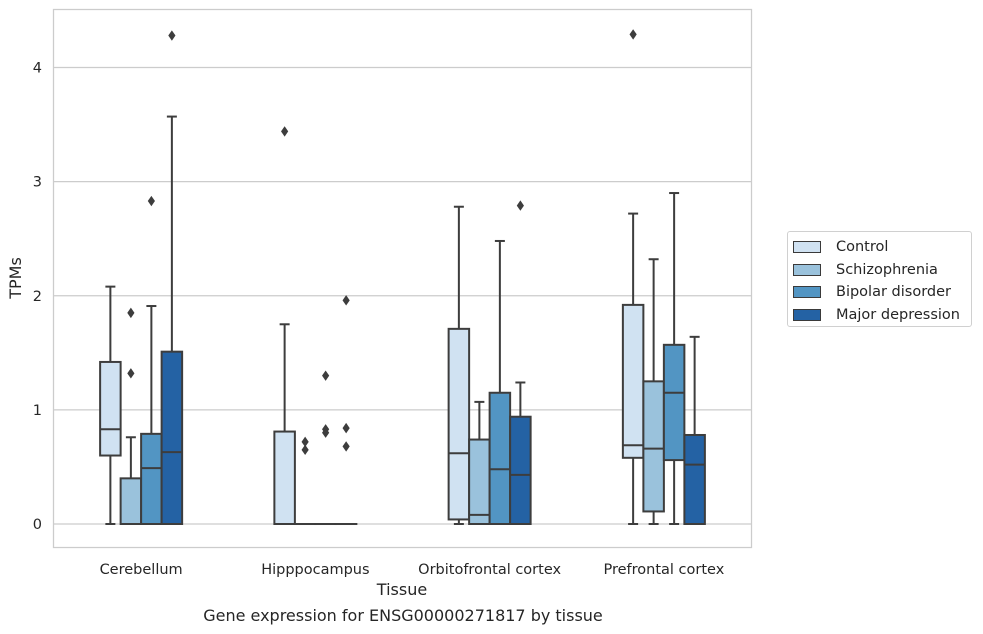 The image size is (983, 634). What do you see at coordinates (898, 314) in the screenshot?
I see `legend-label: Major depression` at bounding box center [898, 314].